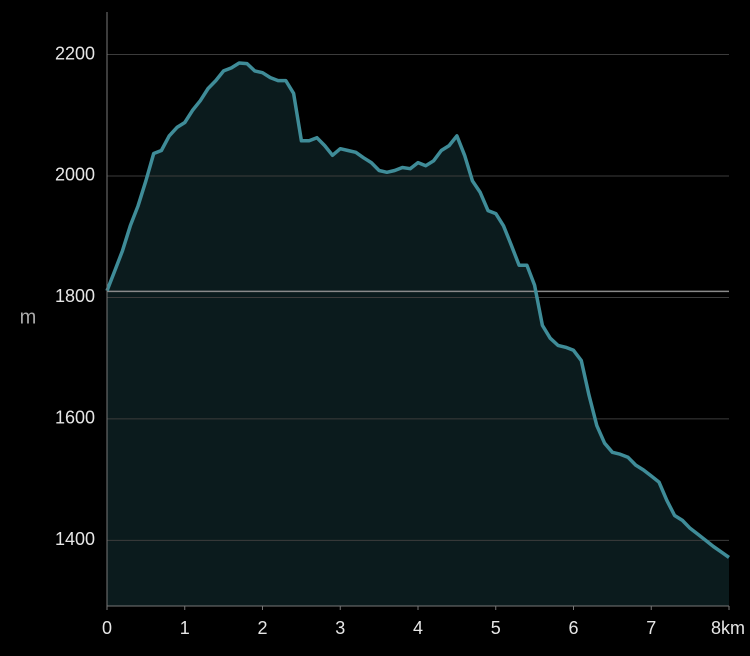 Image resolution: width=750 pixels, height=656 pixels. I want to click on y-tick-label: 1600, so click(75, 418).